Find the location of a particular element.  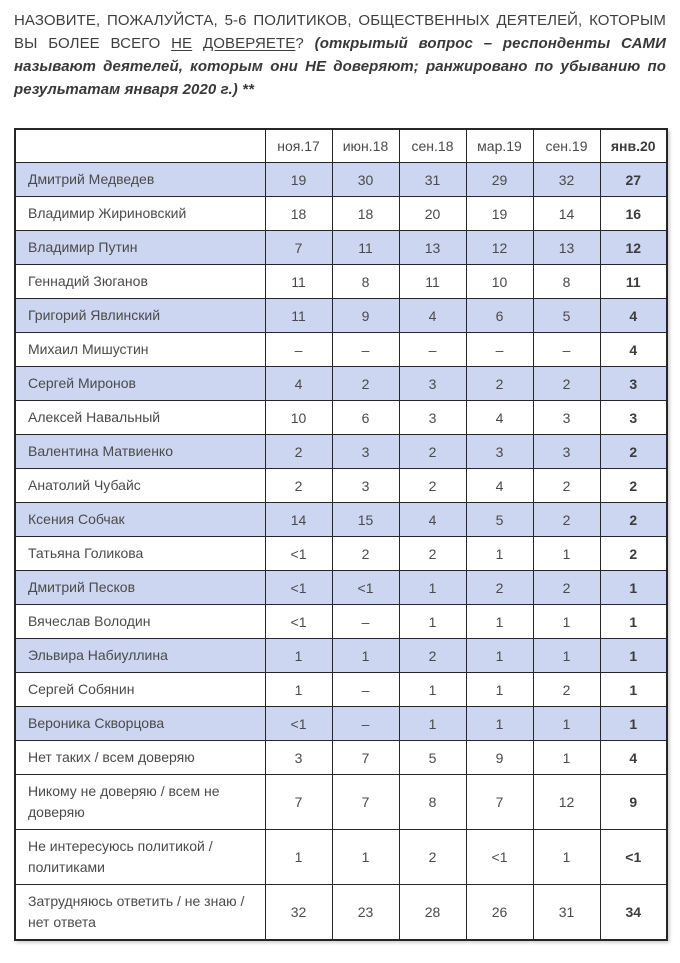

table-row: Валентина Матвиенко 2 3 2 3 3 2 is located at coordinates (341, 451).